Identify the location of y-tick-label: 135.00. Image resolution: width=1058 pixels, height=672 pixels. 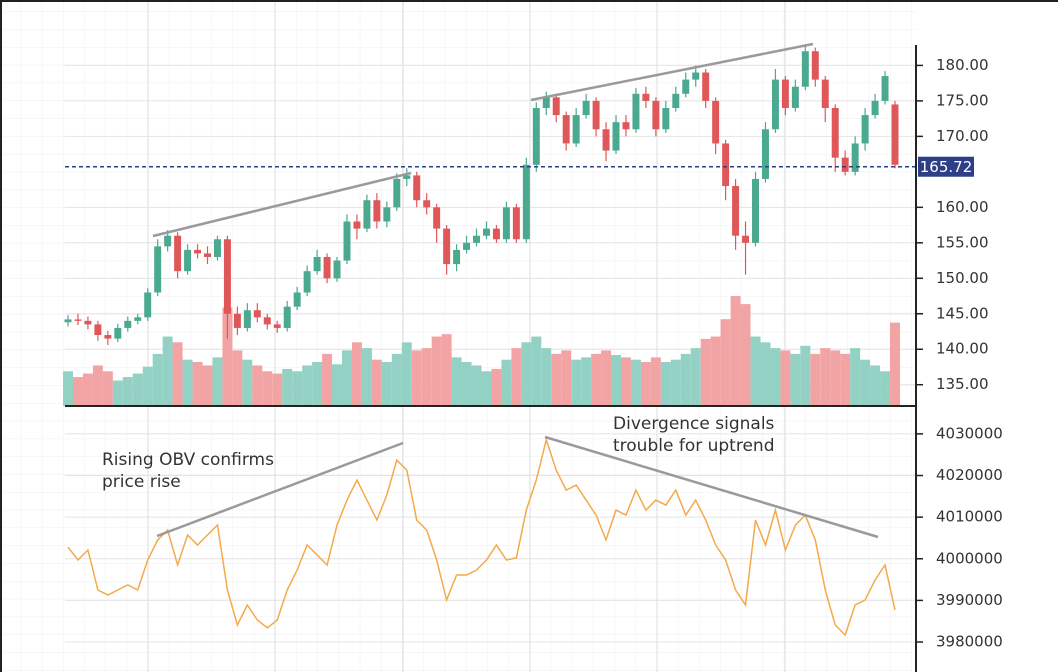
(962, 384).